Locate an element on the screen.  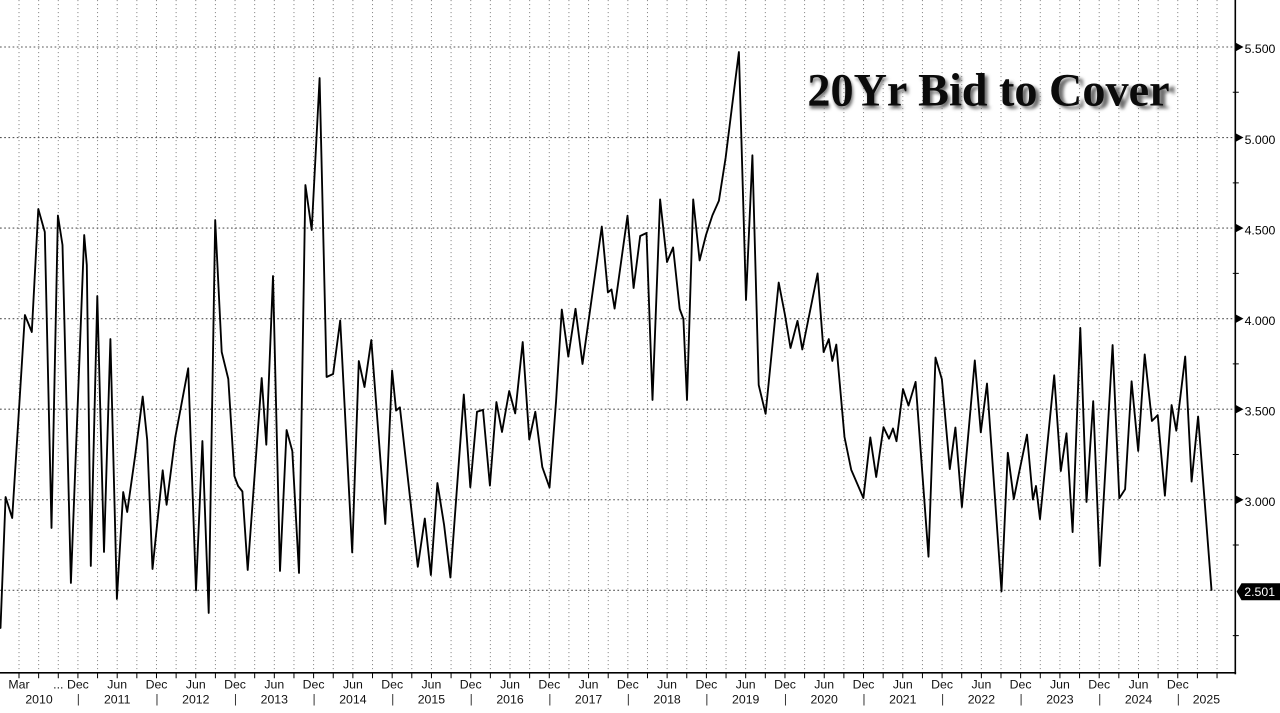
svg-text: 2020 is located at coordinates (825, 700).